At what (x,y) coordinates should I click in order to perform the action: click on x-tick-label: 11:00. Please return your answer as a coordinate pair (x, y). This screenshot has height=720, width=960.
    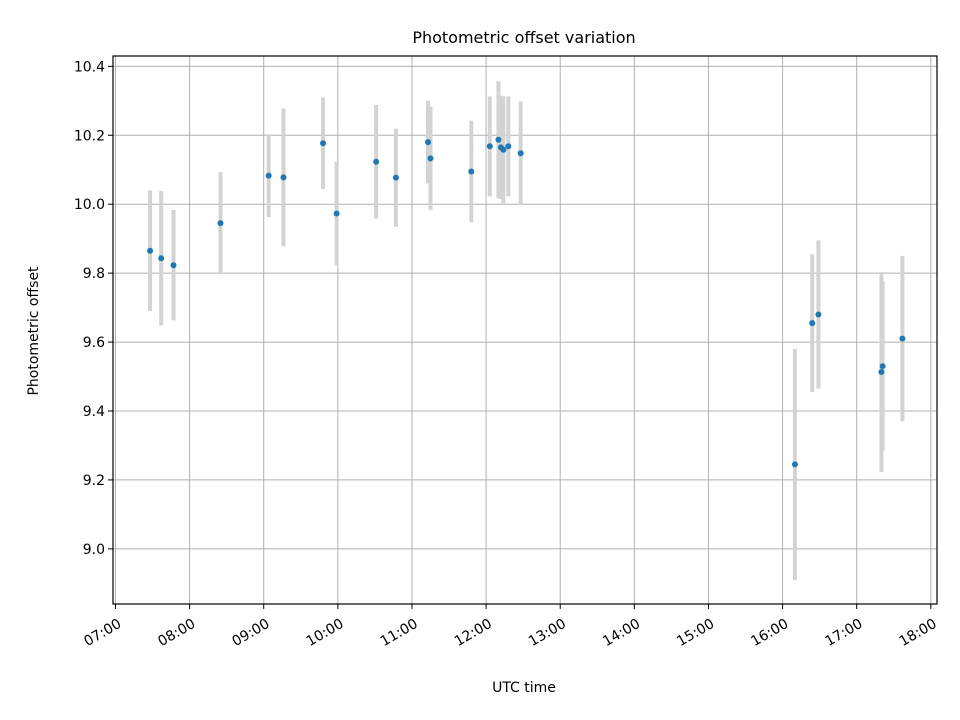
    Looking at the image, I should click on (399, 633).